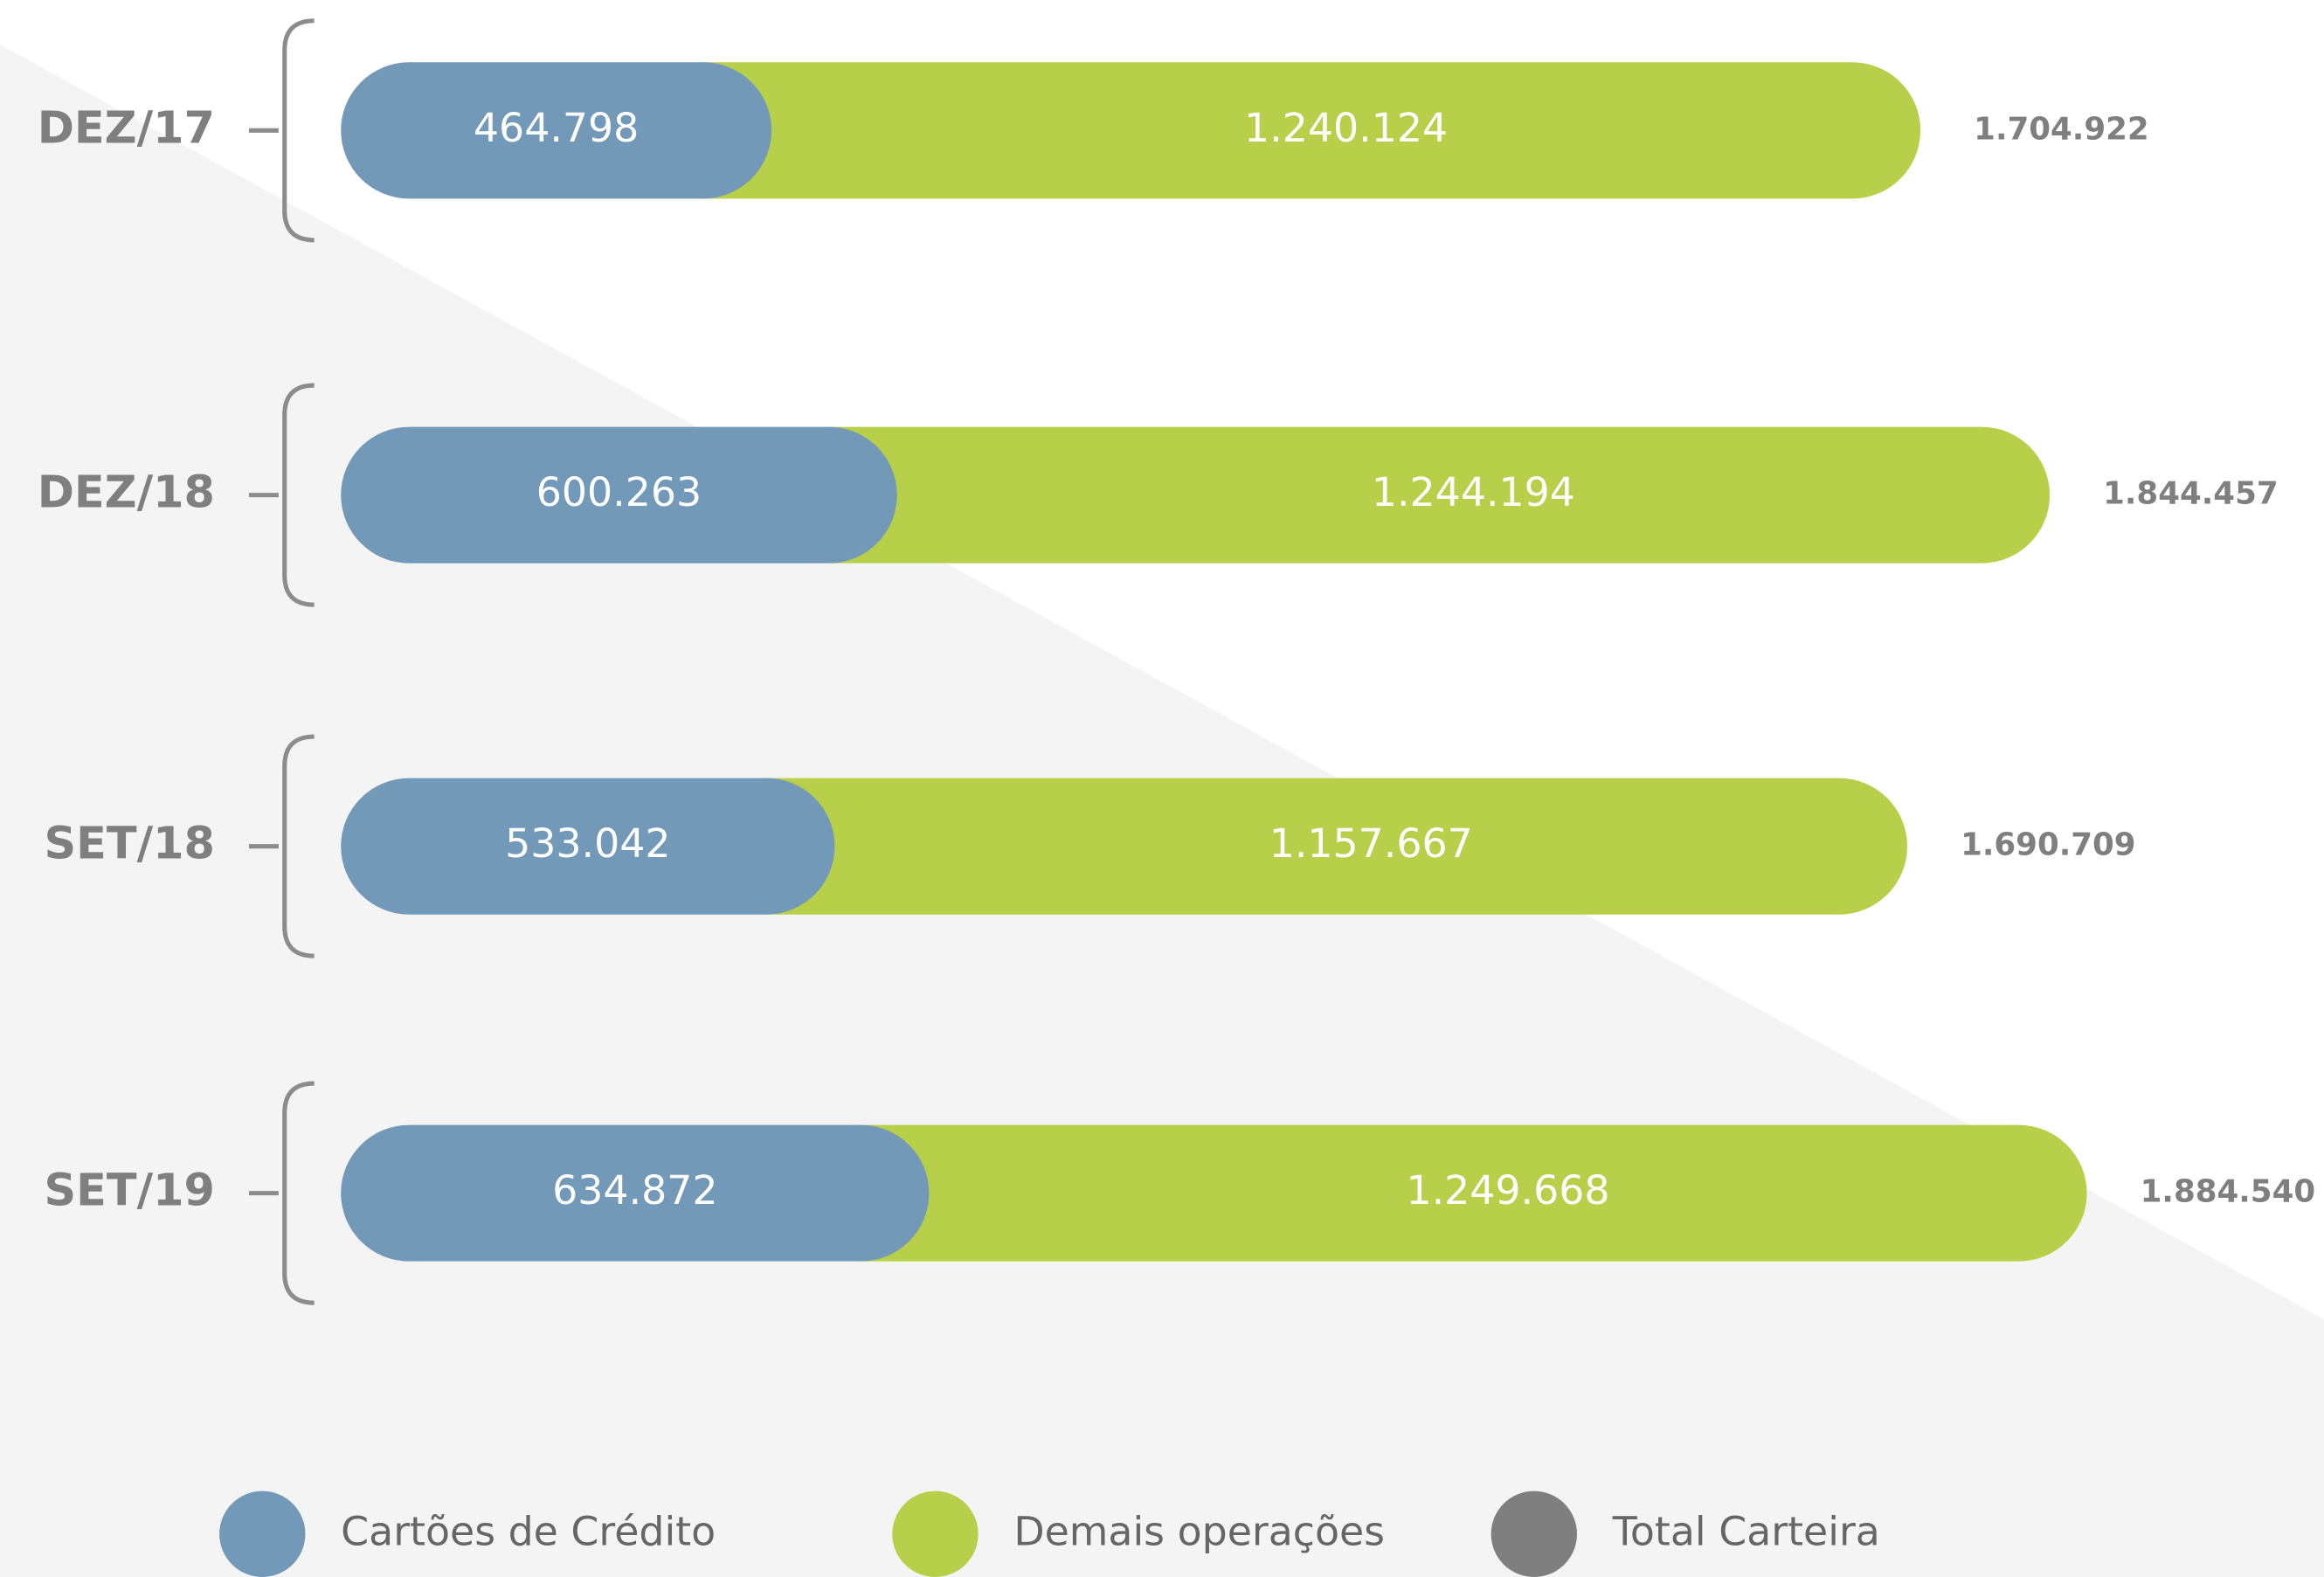  Describe the element at coordinates (129, 1191) in the screenshot. I see `category-label: SET/19` at that location.